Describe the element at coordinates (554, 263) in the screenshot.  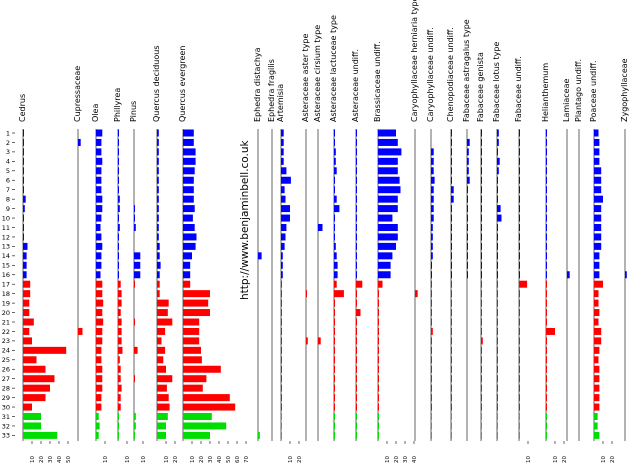
I see `taxon-column: Helianthemum 10 20` at that location.